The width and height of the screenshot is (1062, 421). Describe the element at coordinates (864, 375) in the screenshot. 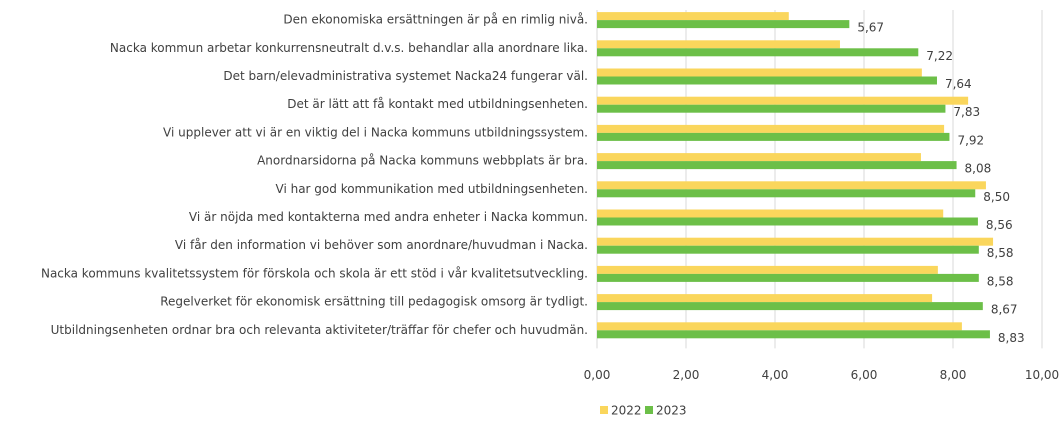

I see `x-tick-label: 6,00` at that location.